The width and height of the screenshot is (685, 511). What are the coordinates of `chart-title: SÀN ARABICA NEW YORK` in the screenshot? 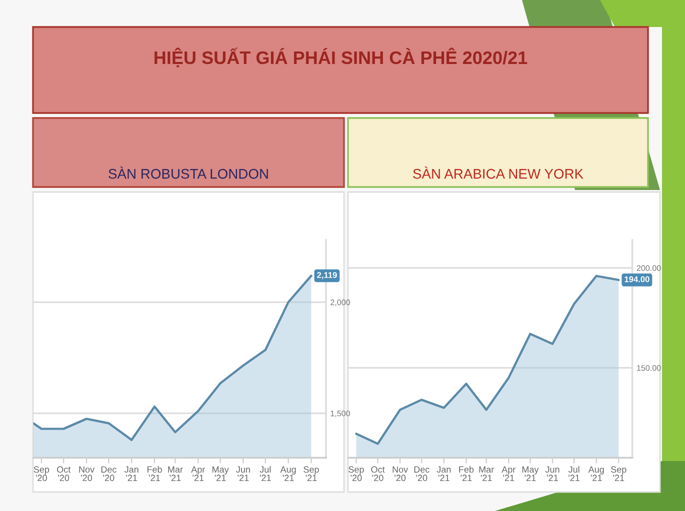 It's located at (498, 172).